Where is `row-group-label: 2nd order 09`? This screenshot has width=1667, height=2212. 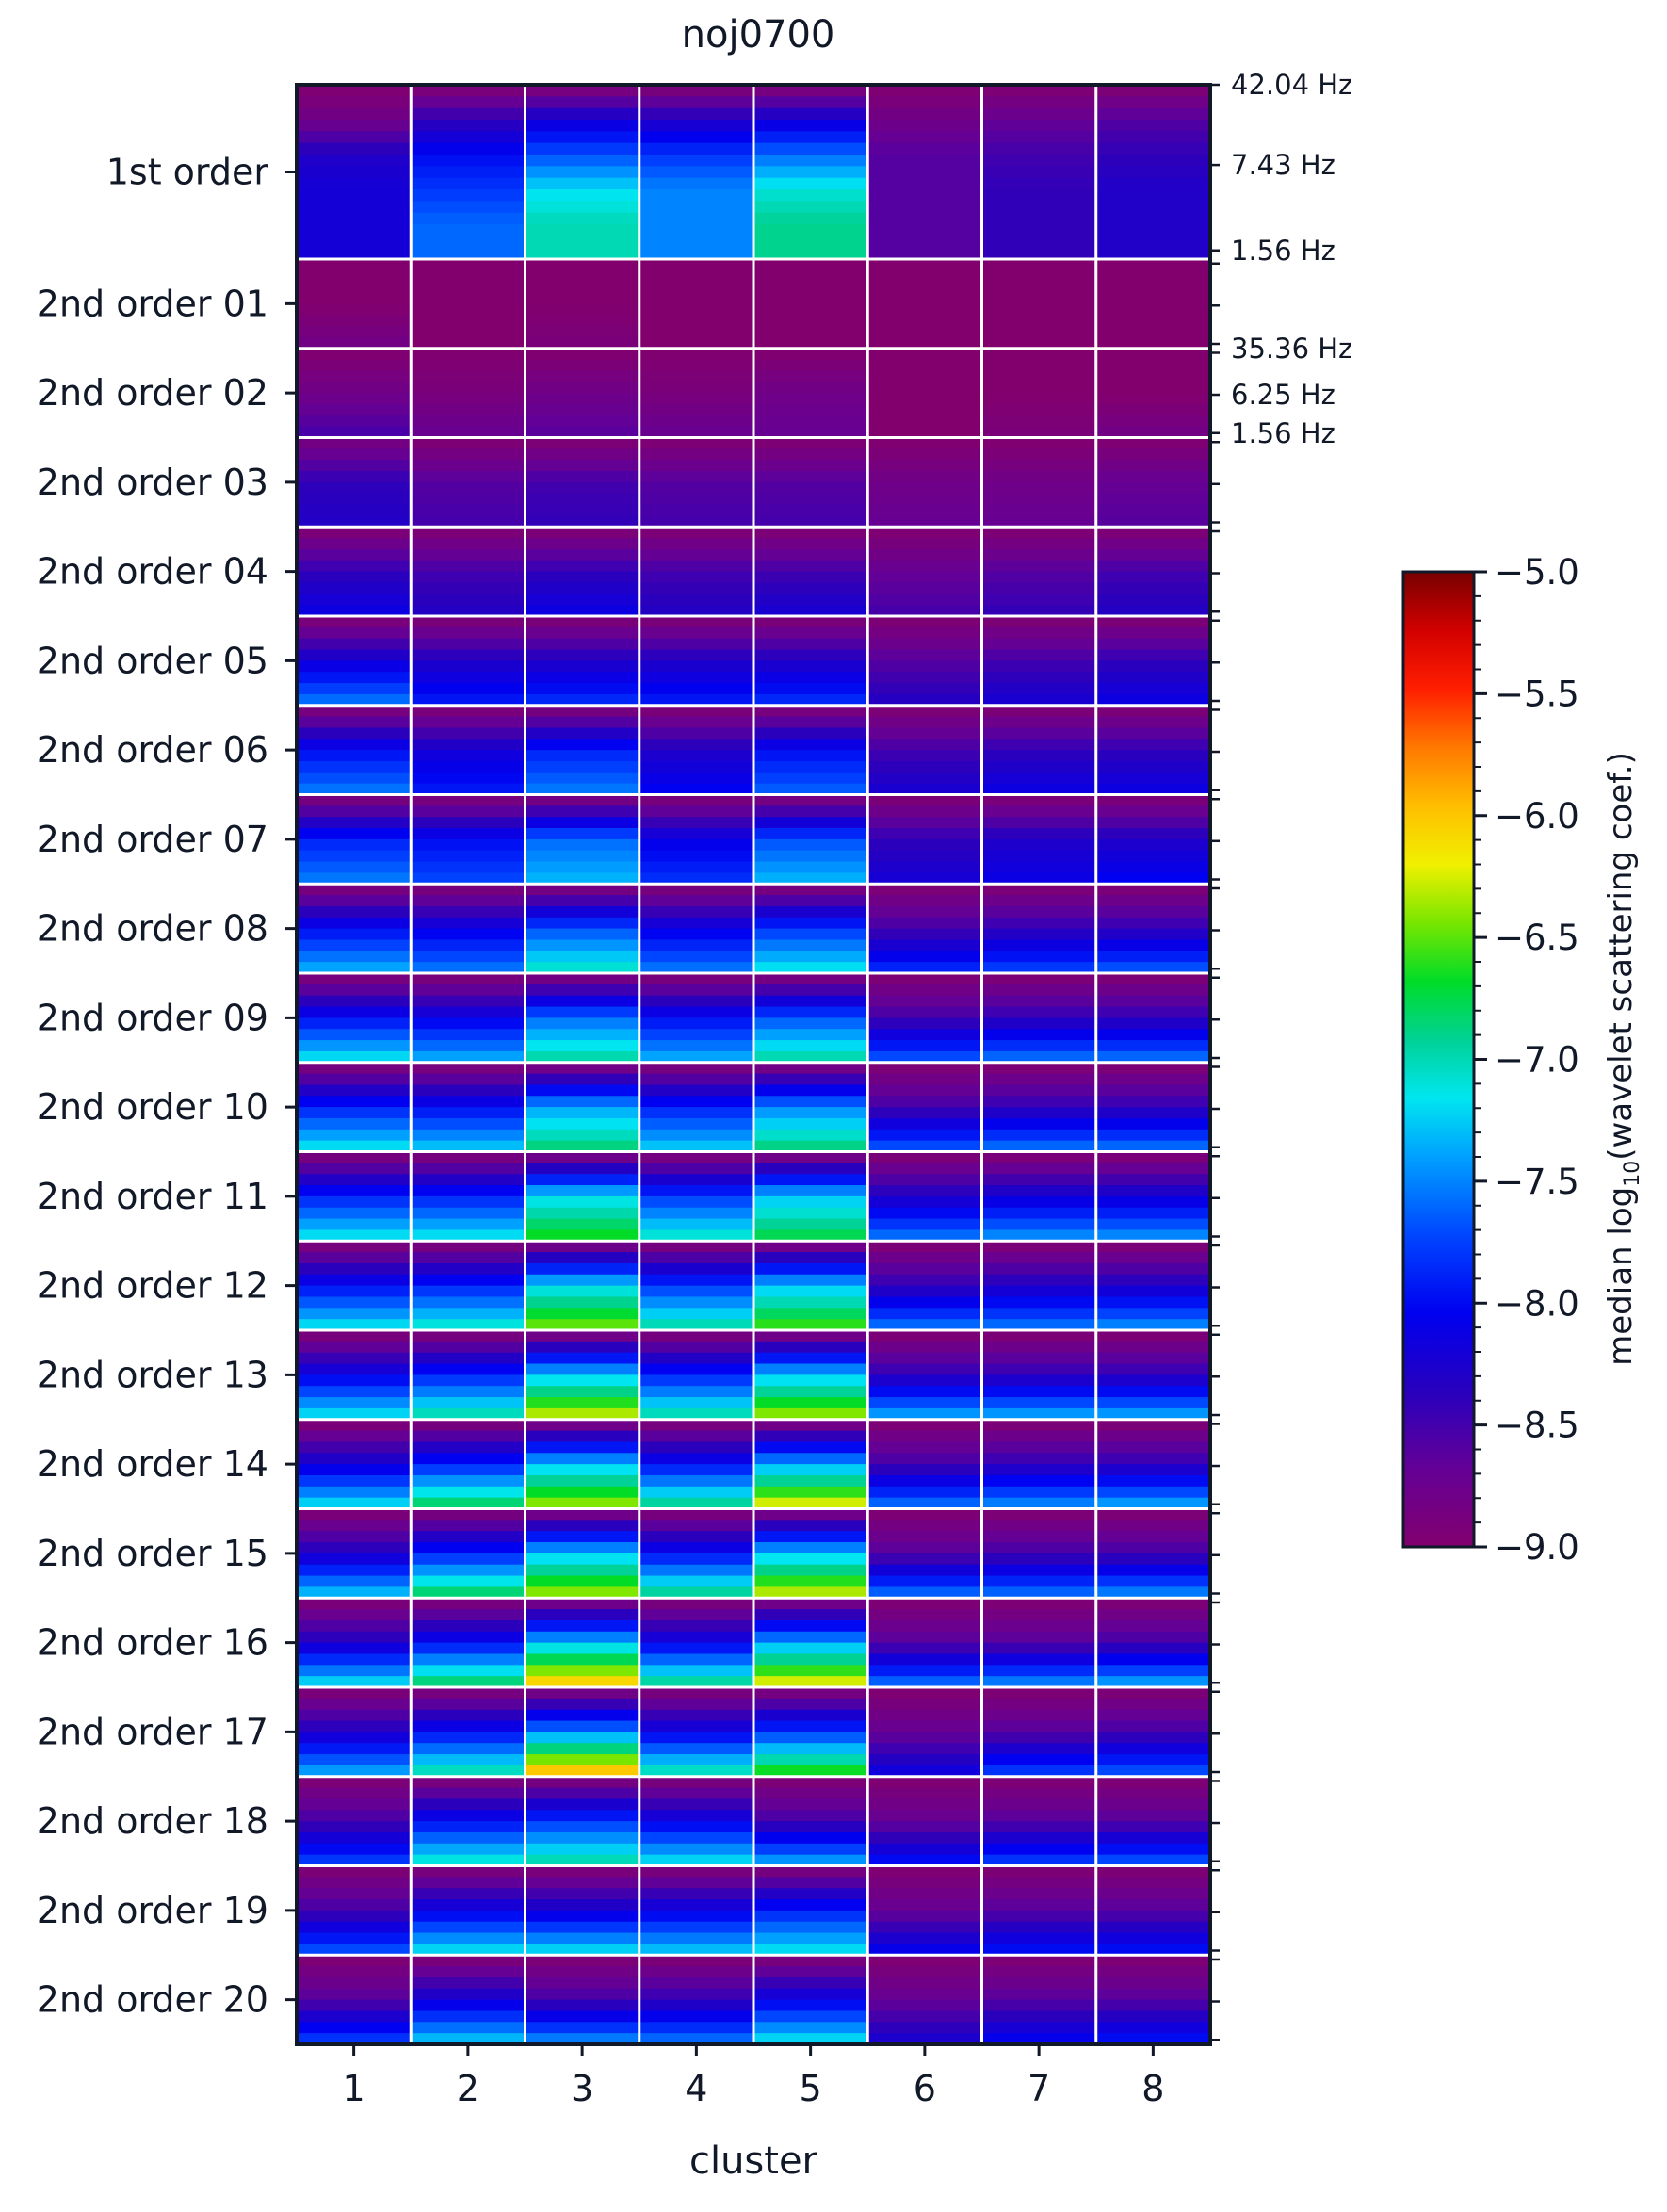 row-group-label: 2nd order 09 is located at coordinates (152, 1018).